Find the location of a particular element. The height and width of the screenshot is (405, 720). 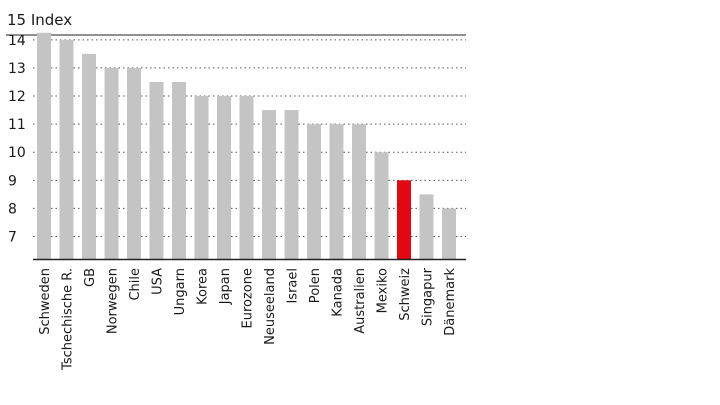

bar-tschechische-r is located at coordinates (66, 149).